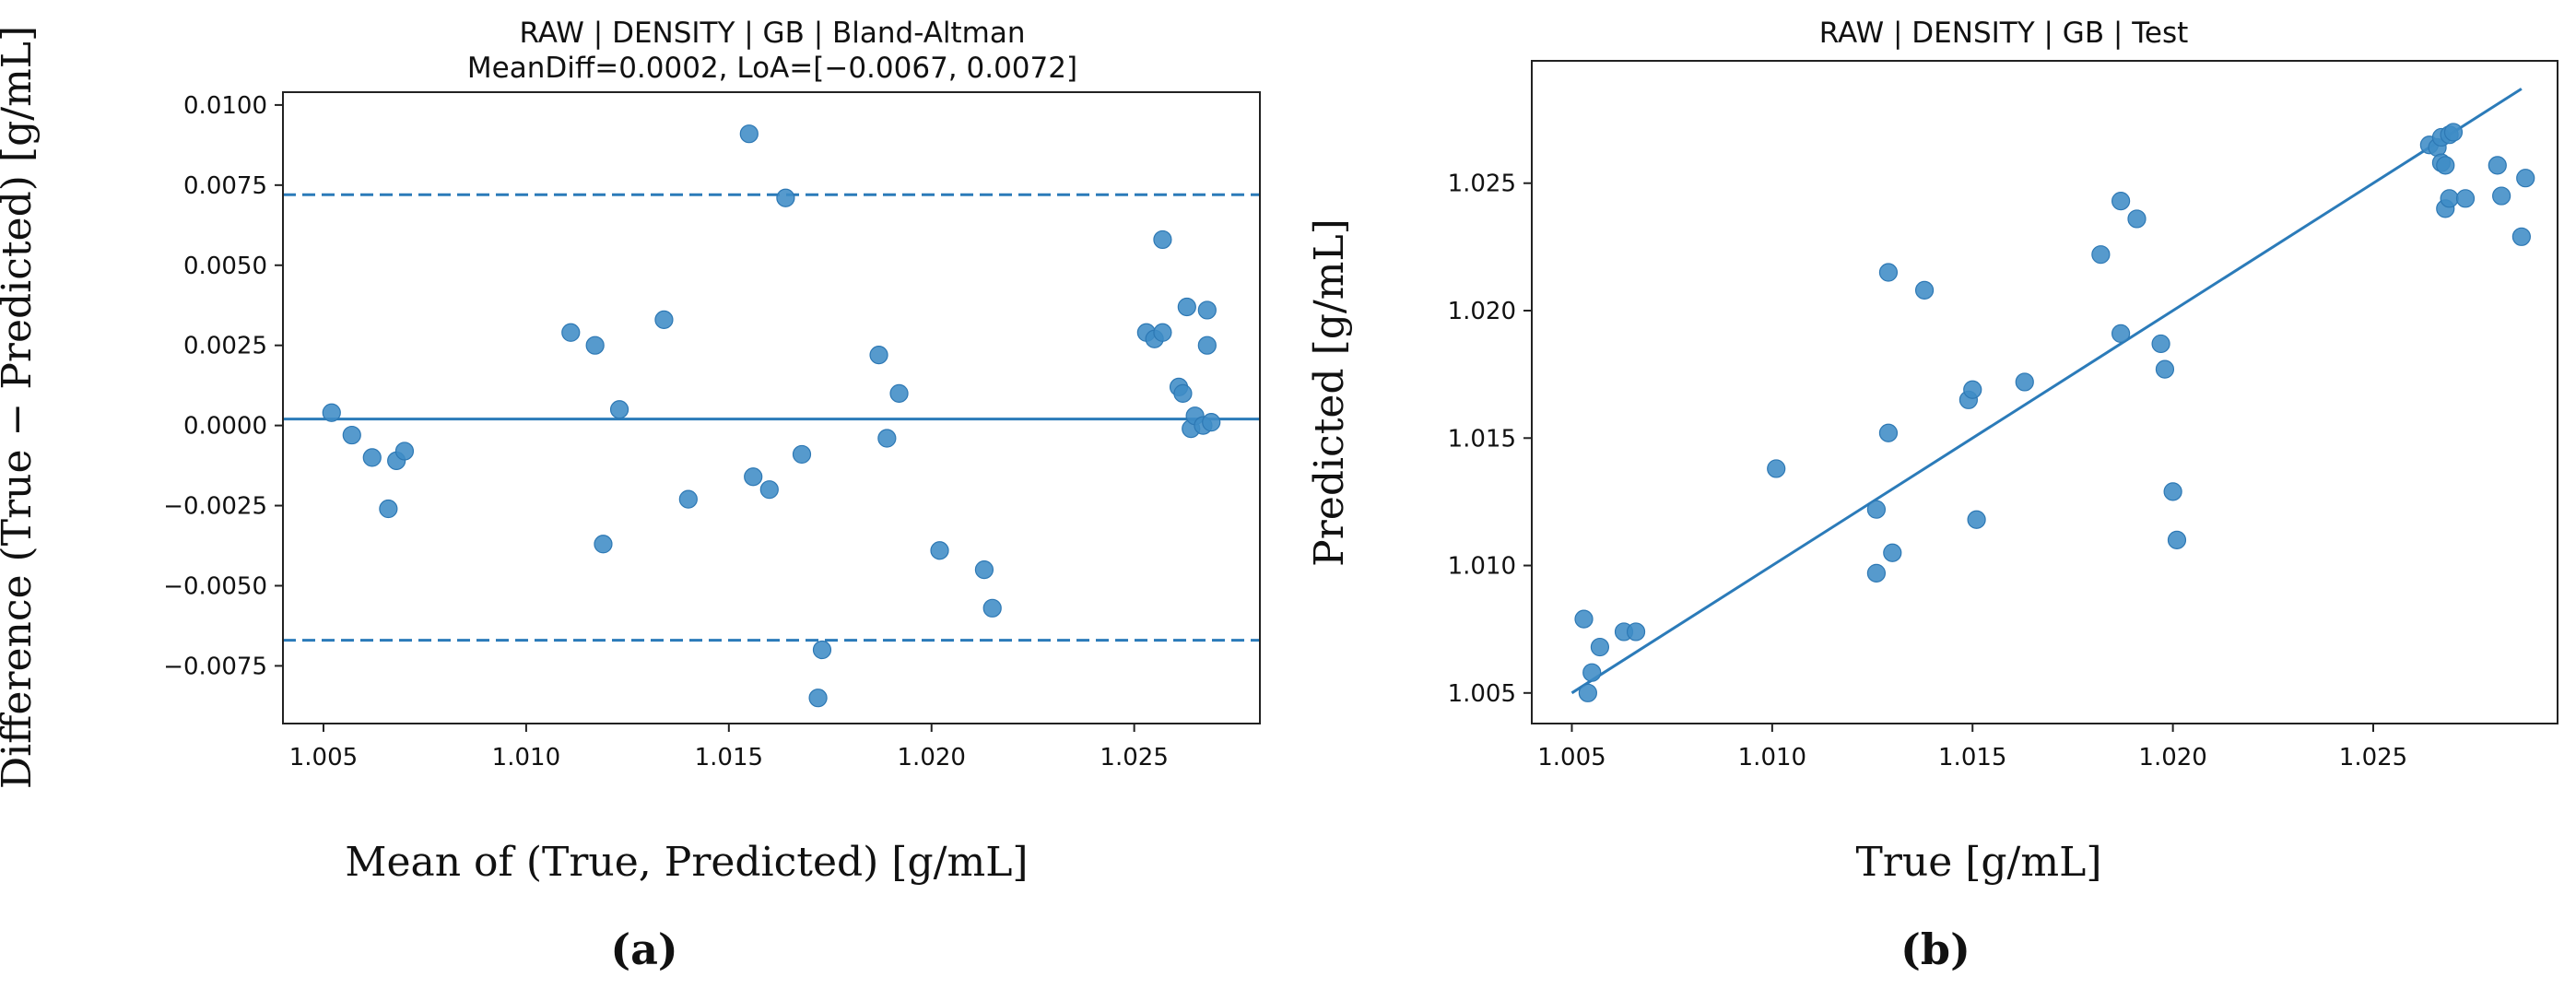 Image resolution: width=2576 pixels, height=989 pixels. What do you see at coordinates (215, 666) in the screenshot?
I see `y-tick-label: −0.0075` at bounding box center [215, 666].